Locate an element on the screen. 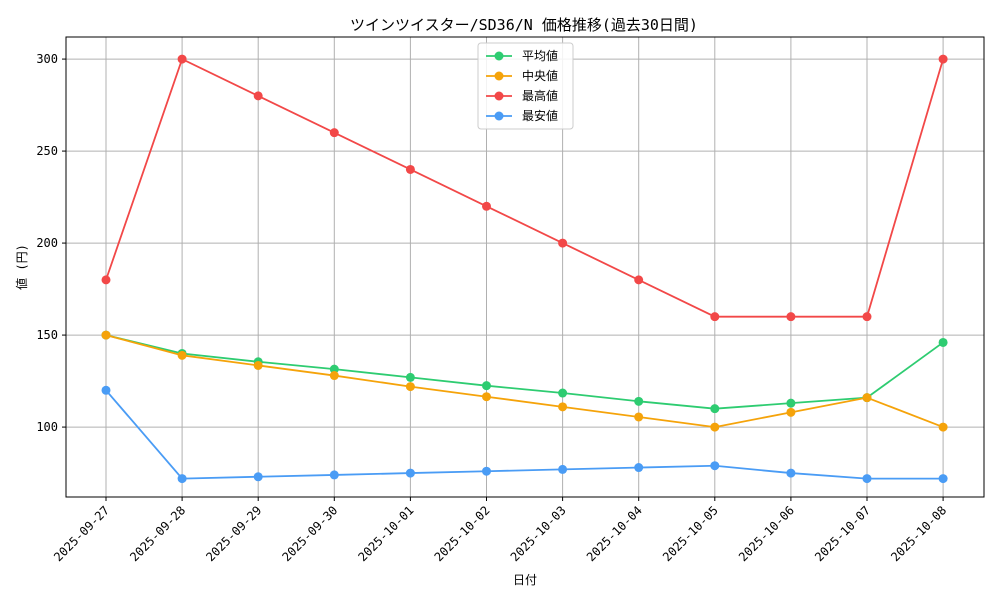 This screenshot has width=1000, height=600. x-tick-label: 2025-09-29 is located at coordinates (233, 533).